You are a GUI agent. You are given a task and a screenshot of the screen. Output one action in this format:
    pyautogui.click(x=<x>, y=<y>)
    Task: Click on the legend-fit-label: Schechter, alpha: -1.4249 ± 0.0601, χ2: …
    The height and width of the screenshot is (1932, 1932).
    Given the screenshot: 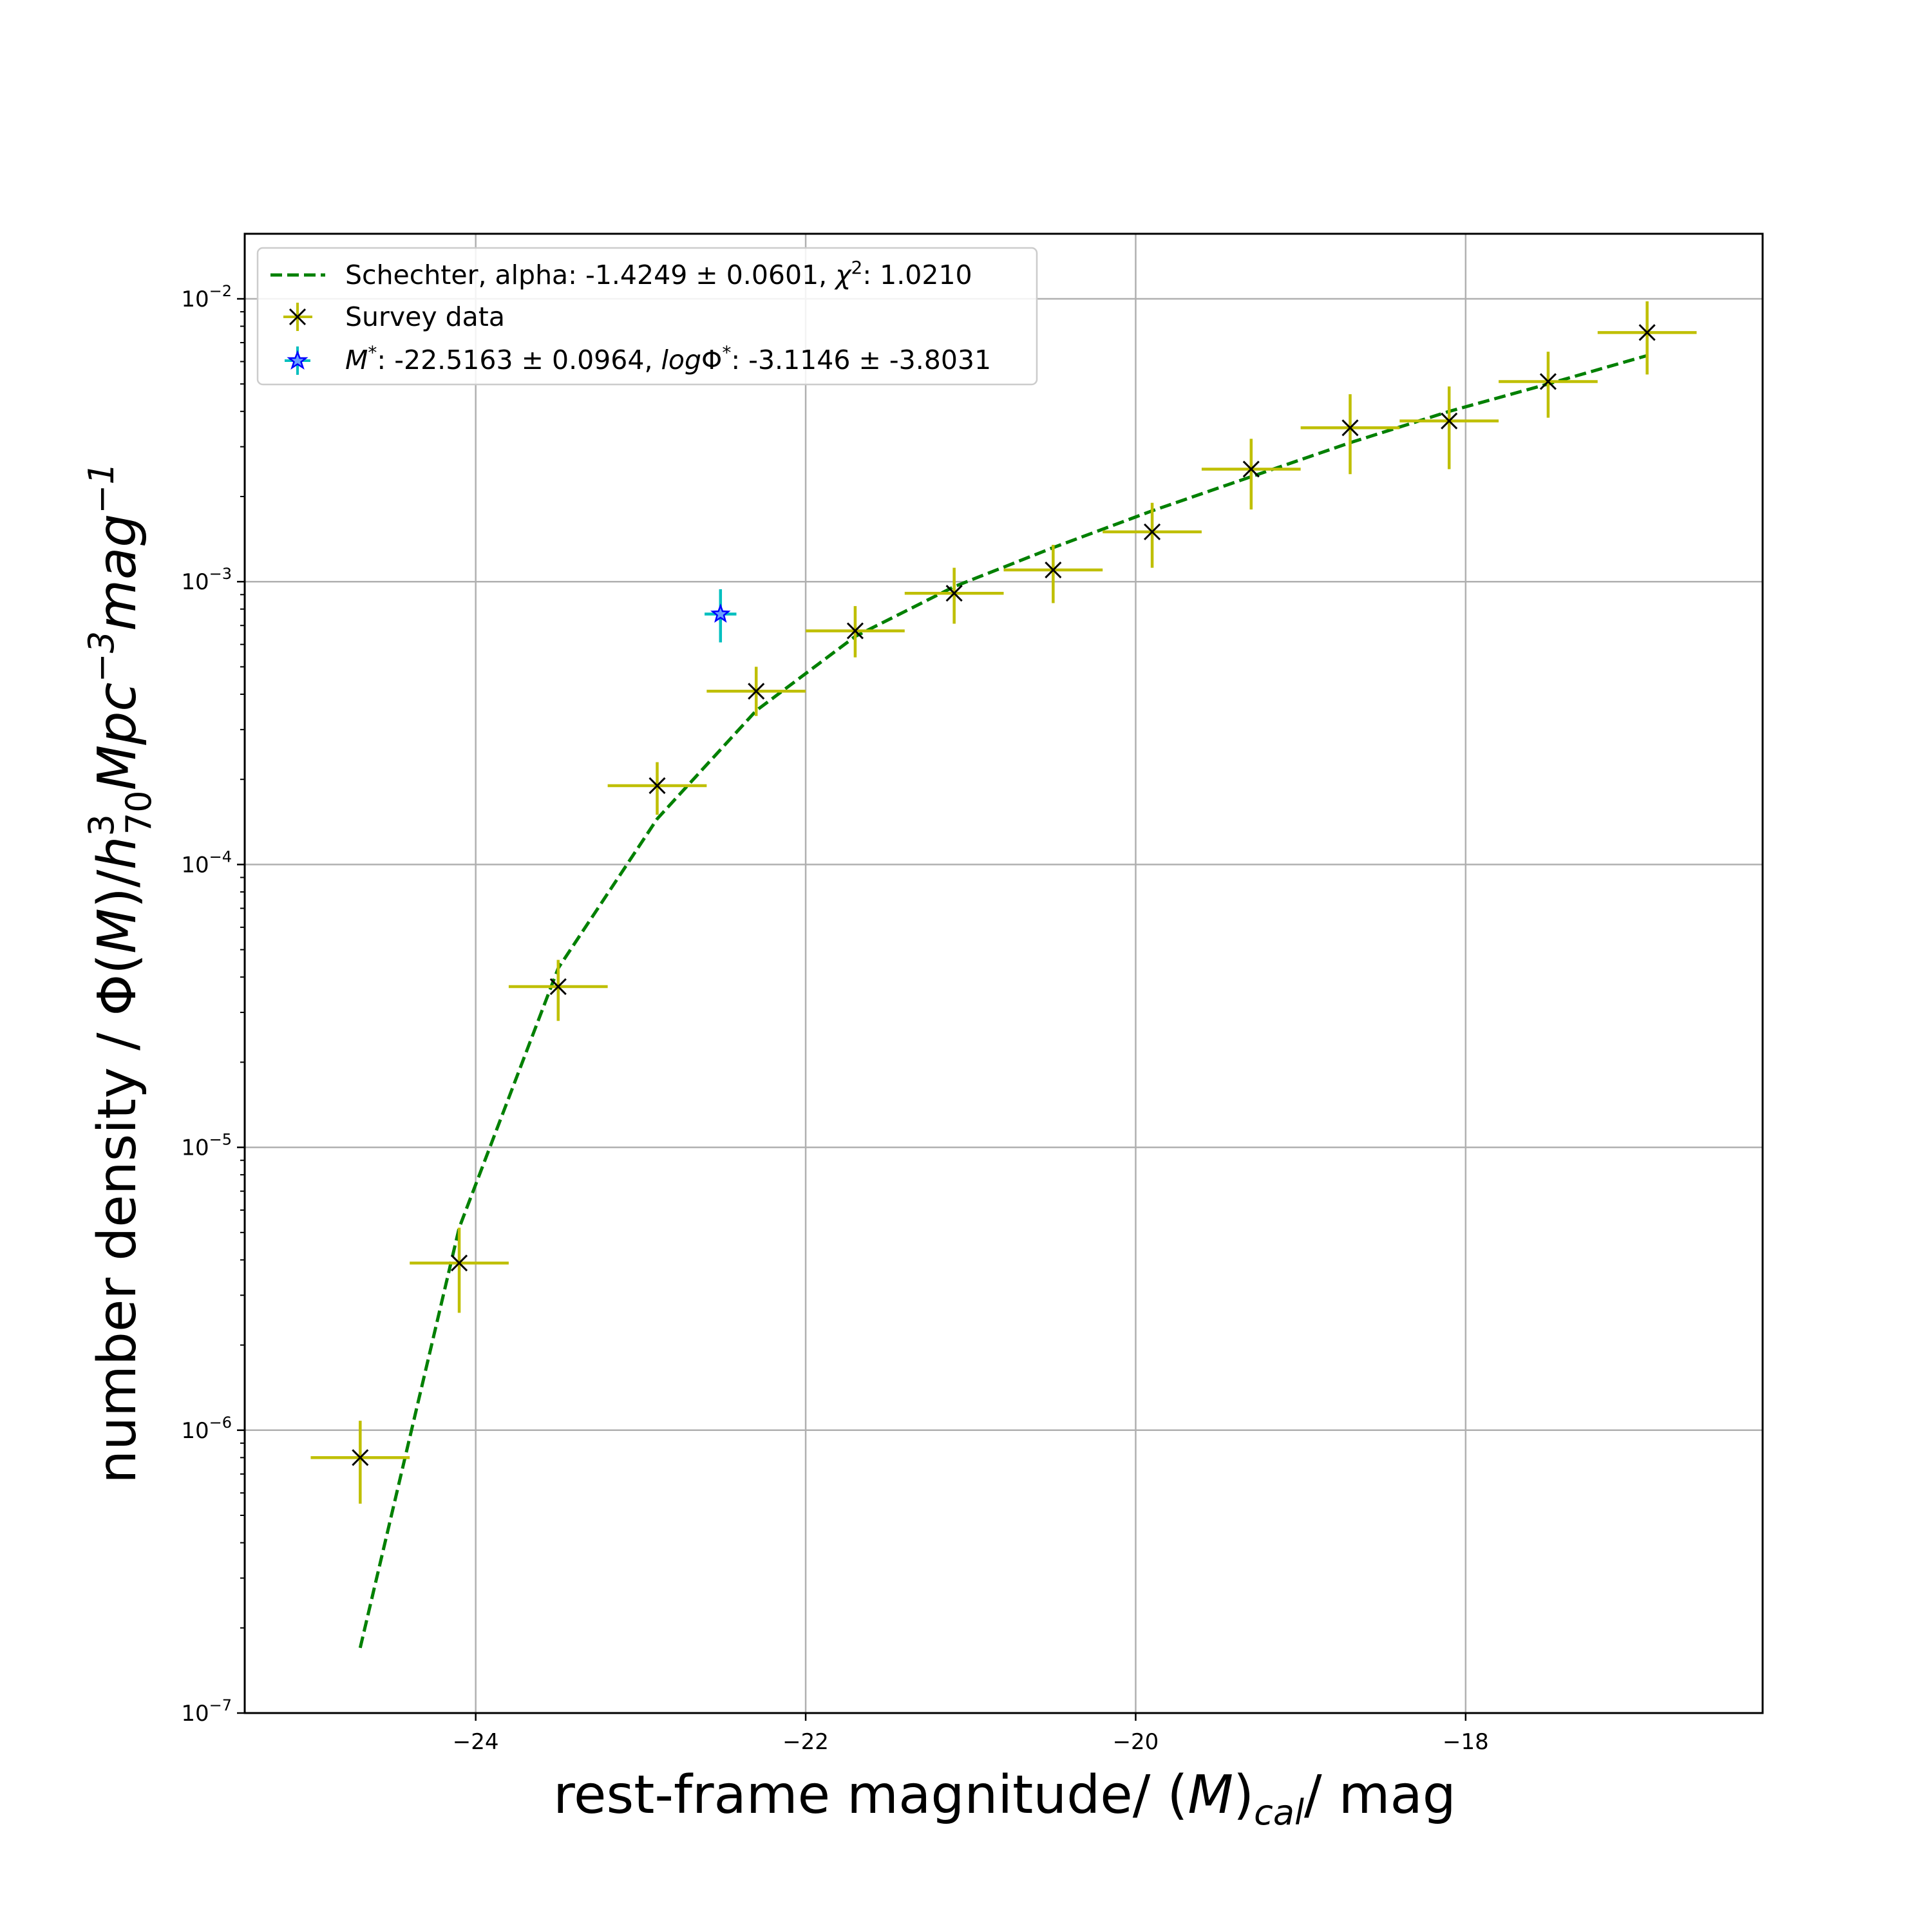 What is the action you would take?
    pyautogui.click(x=658, y=273)
    